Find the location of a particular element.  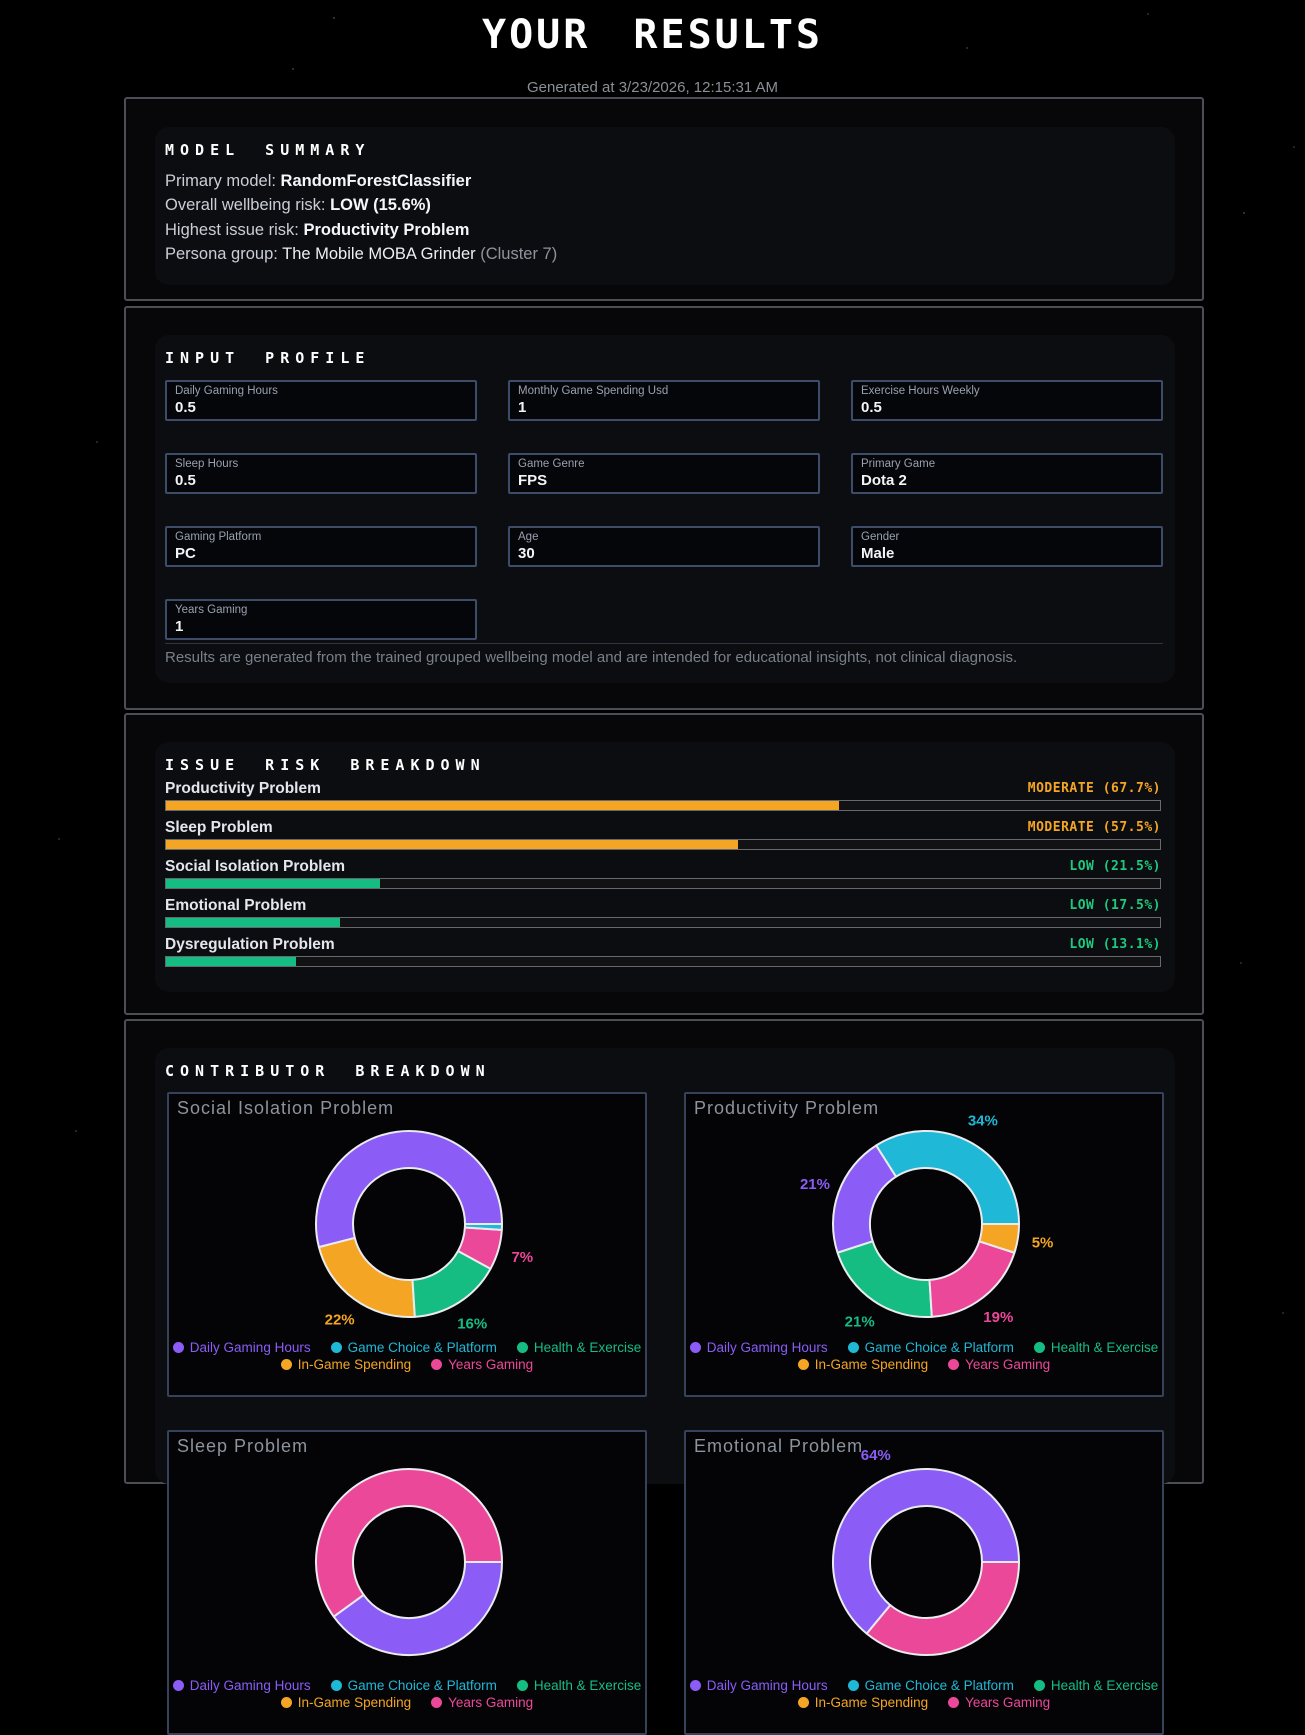

field-value: Dota 2 is located at coordinates (884, 480).